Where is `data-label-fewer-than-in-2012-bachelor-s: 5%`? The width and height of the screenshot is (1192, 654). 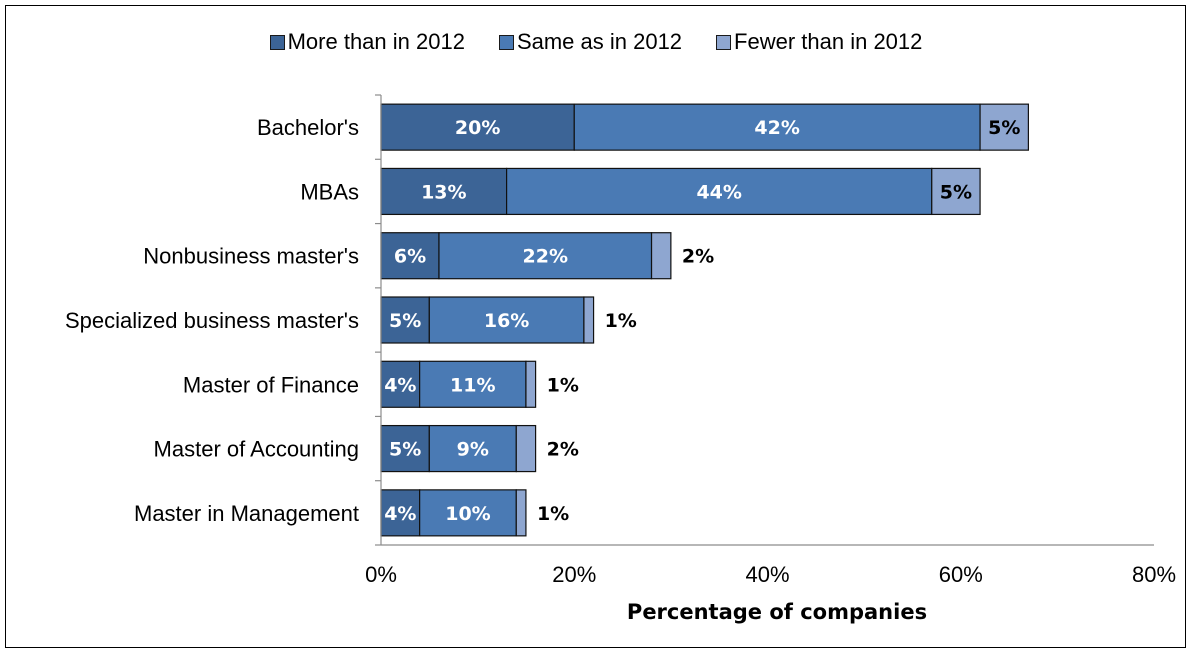 data-label-fewer-than-in-2012-bachelor-s: 5% is located at coordinates (1004, 128).